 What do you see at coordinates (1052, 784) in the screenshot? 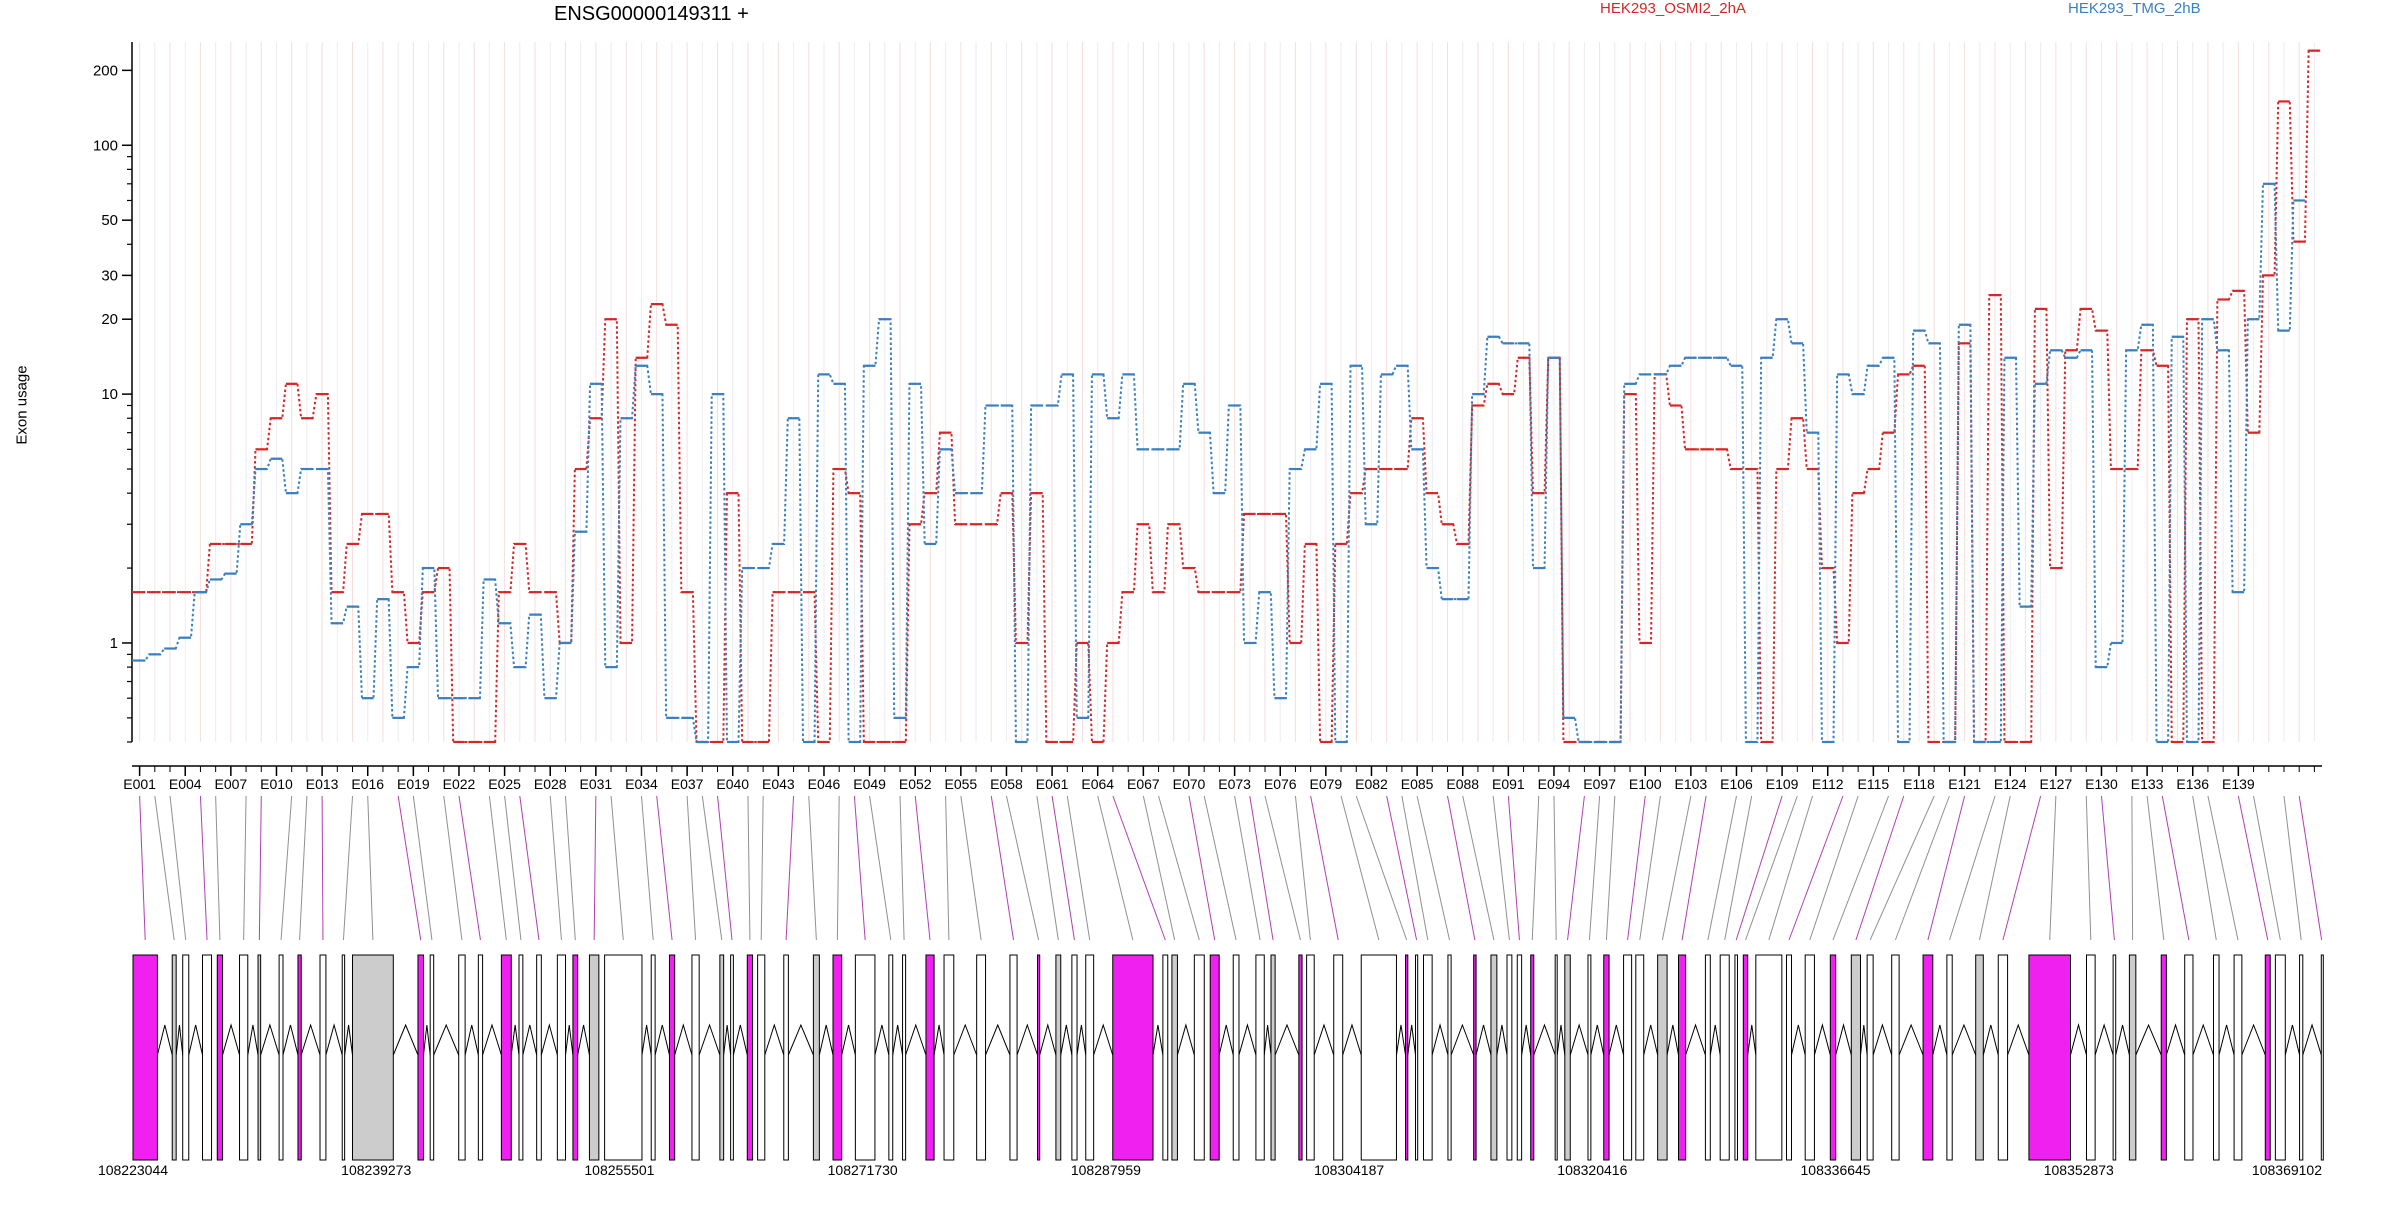
I see `x-tick-label: E061` at bounding box center [1052, 784].